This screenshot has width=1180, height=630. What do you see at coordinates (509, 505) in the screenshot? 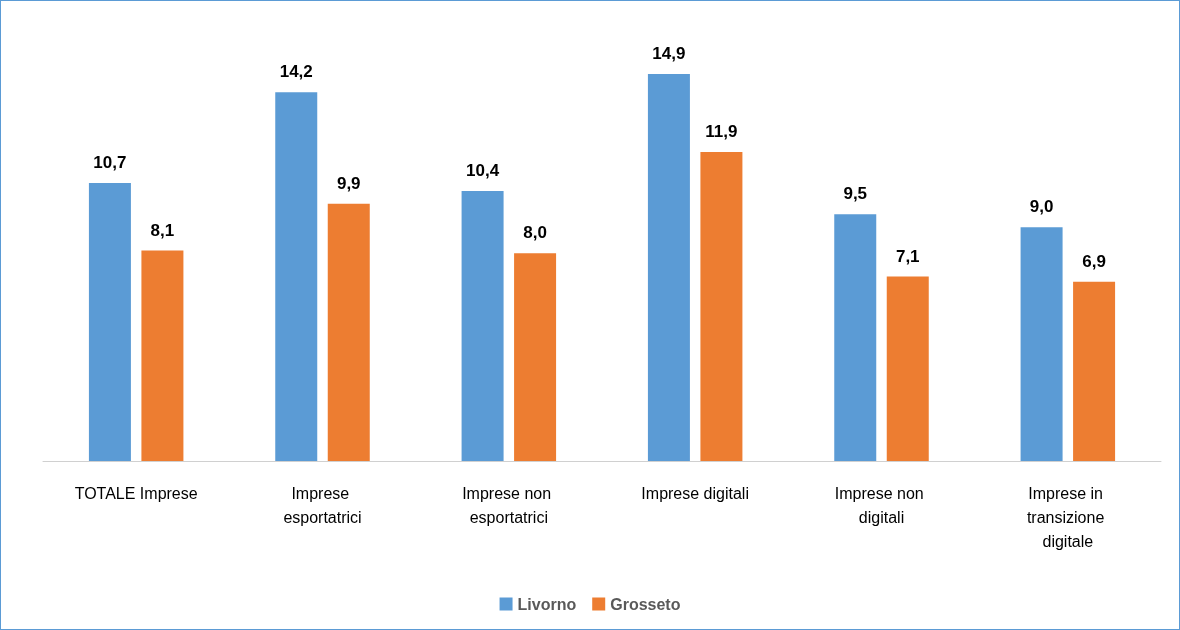
I see `x-tick-label: Imprese non esportatrici` at bounding box center [509, 505].